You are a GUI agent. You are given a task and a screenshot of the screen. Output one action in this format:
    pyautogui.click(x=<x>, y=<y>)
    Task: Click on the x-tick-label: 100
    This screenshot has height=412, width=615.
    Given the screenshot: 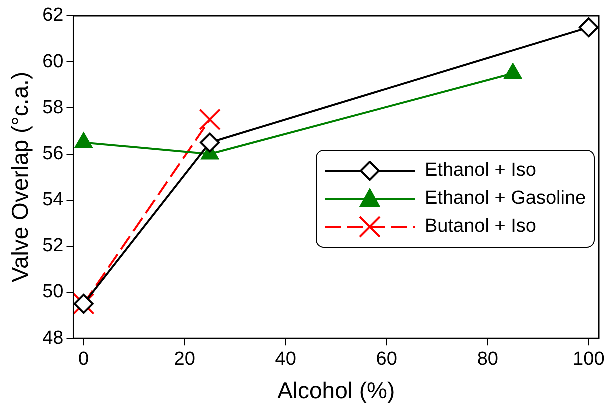 What is the action you would take?
    pyautogui.click(x=589, y=359)
    